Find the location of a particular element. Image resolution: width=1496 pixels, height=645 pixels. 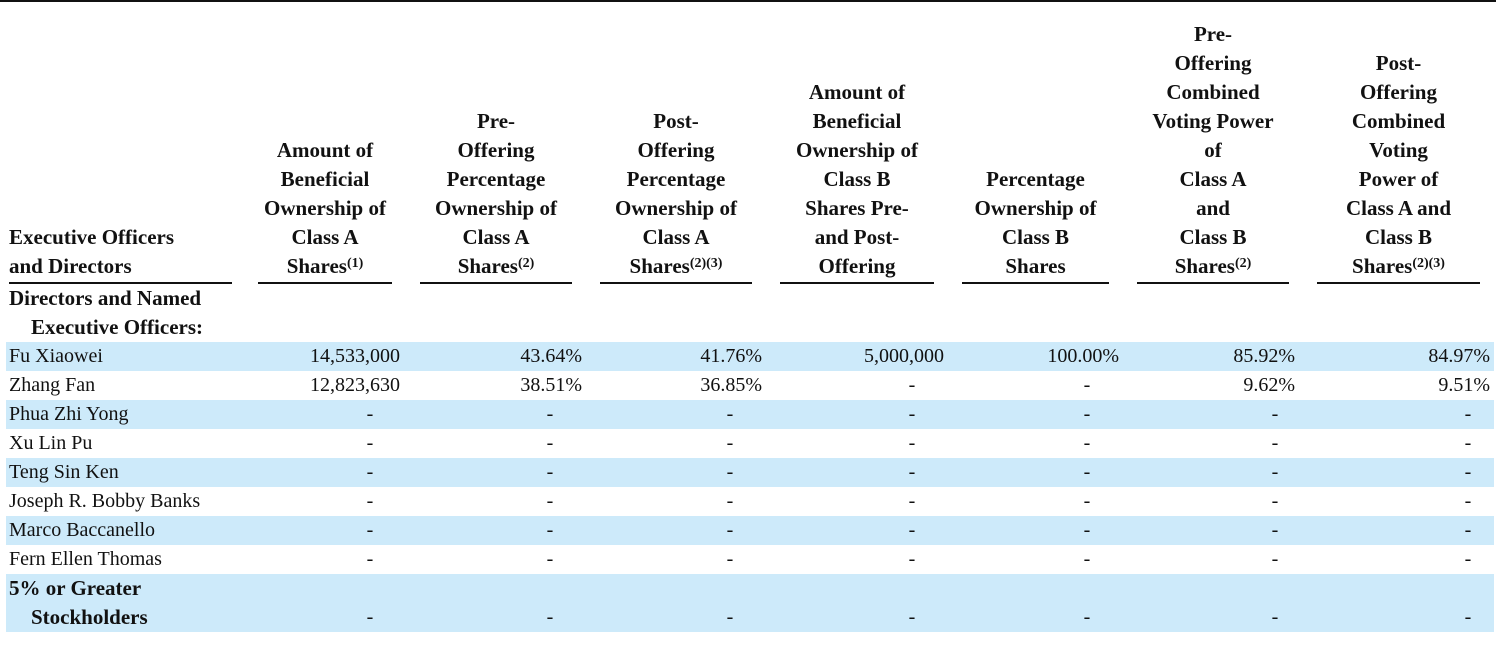

section-stockholders-line1: 5% or Greater is located at coordinates (75, 588).